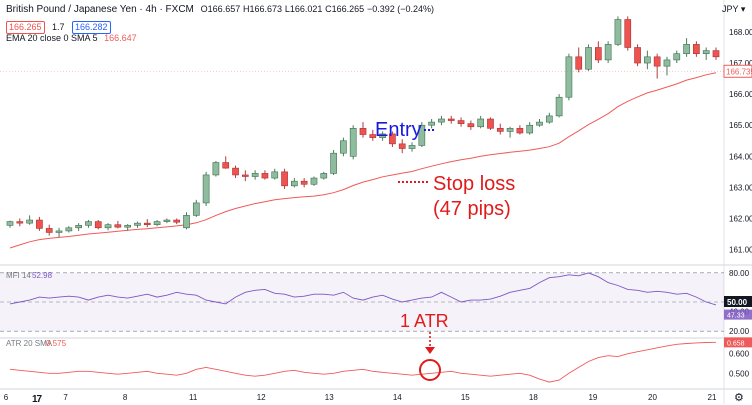 The image size is (752, 405). What do you see at coordinates (734, 9) in the screenshot?
I see `currency-dropdown: JPY ▾` at bounding box center [734, 9].